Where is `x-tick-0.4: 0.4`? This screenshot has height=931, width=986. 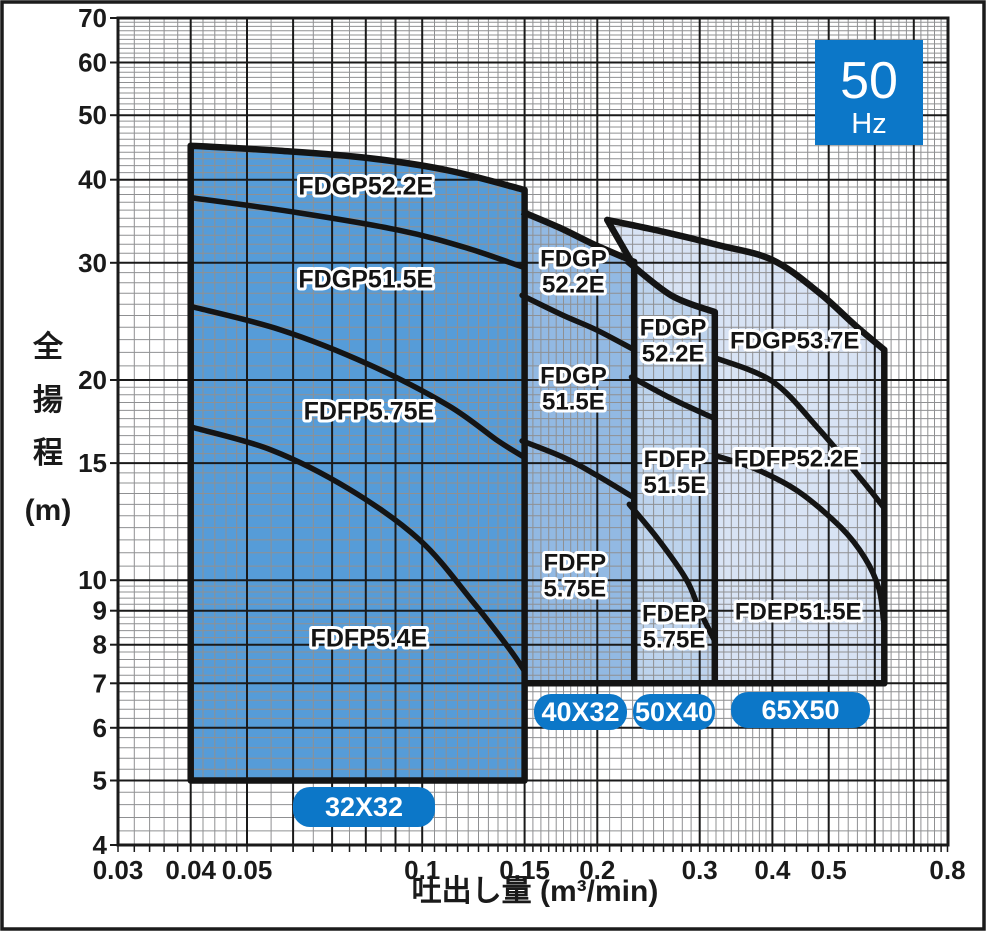
x-tick-0.4: 0.4 is located at coordinates (772, 870).